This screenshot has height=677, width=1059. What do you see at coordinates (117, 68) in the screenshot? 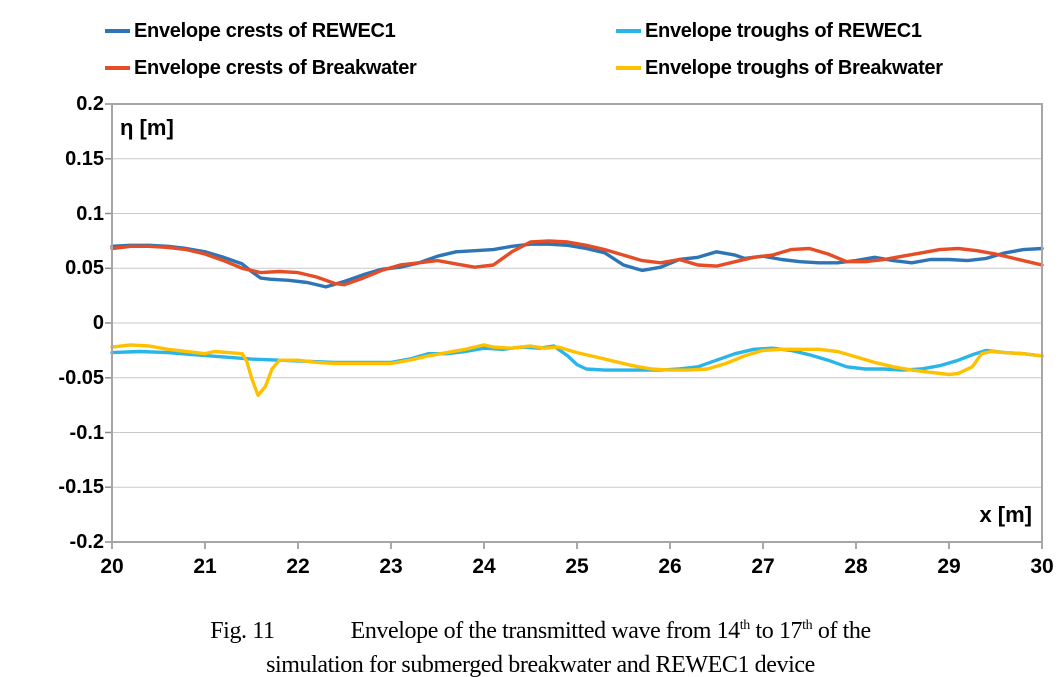
I see `legend-line-swatch-red` at bounding box center [117, 68].